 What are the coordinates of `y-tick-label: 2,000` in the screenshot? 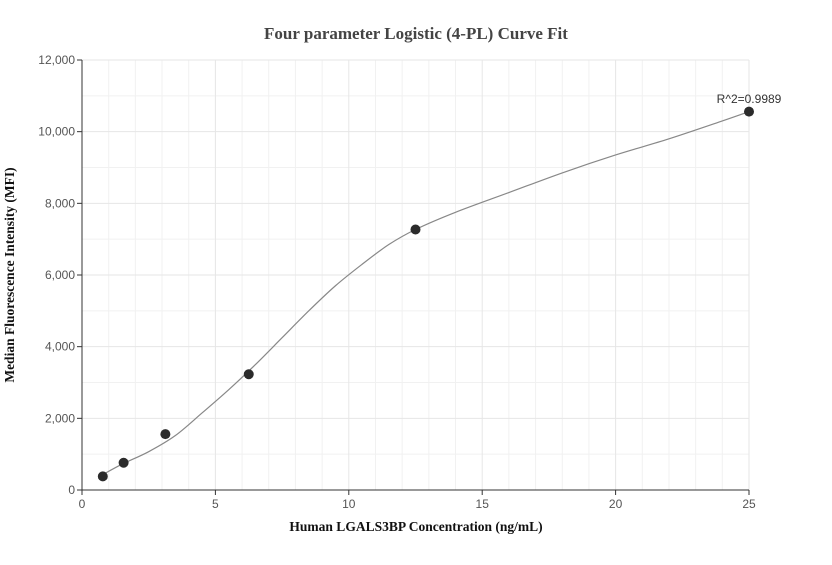 It's located at (60, 418).